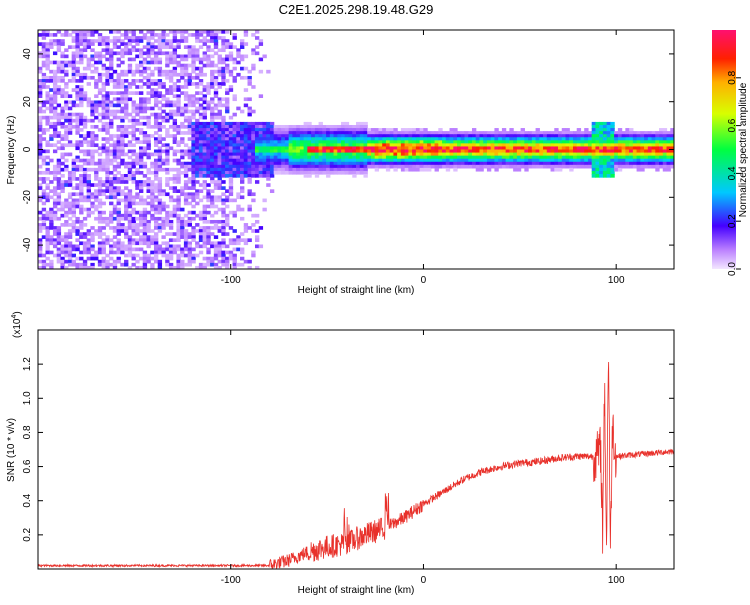 This screenshot has width=750, height=605. I want to click on y-tick-label: 40, so click(27, 54).